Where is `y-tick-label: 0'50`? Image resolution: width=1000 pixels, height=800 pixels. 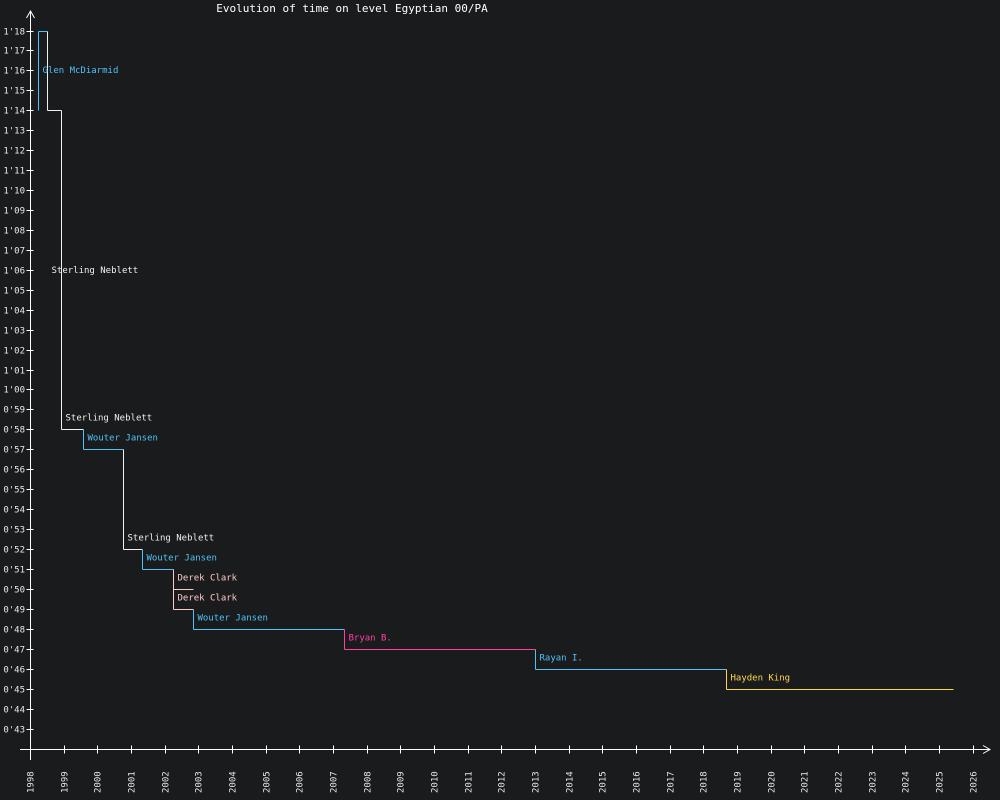 y-tick-label: 0'50 is located at coordinates (14, 591).